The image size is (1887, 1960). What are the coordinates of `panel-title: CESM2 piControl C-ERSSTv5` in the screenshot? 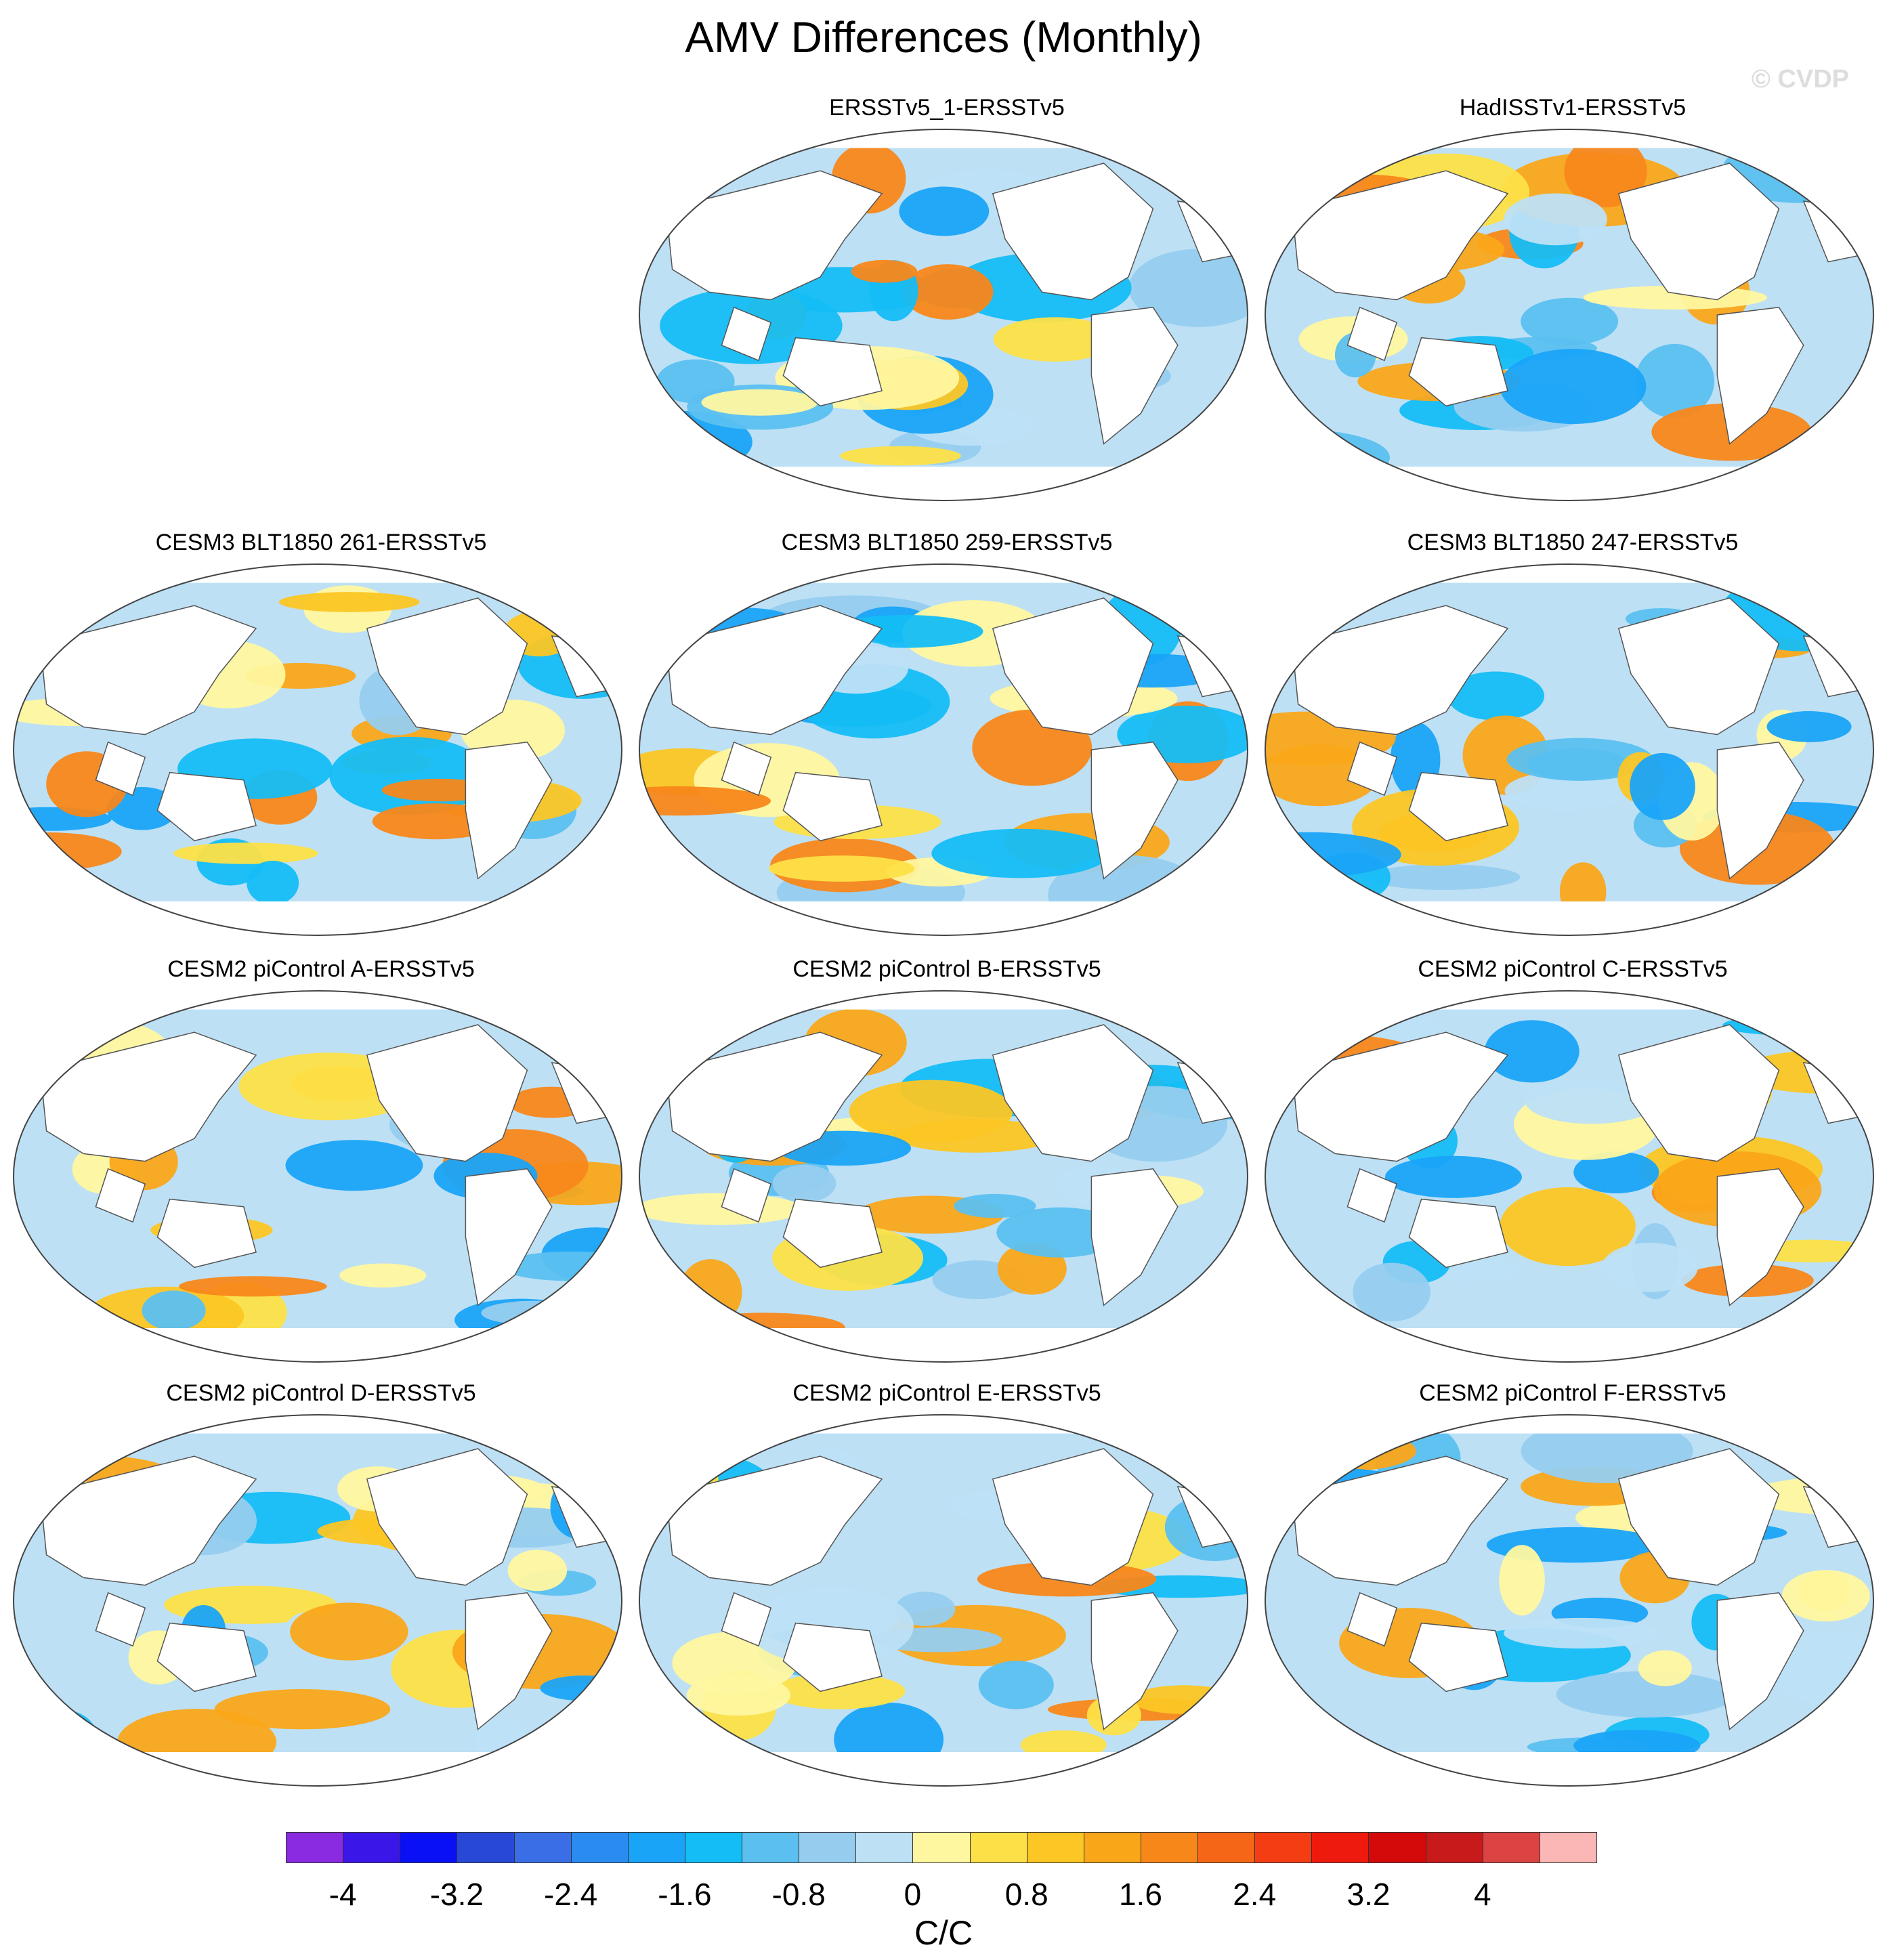 It's located at (1573, 969).